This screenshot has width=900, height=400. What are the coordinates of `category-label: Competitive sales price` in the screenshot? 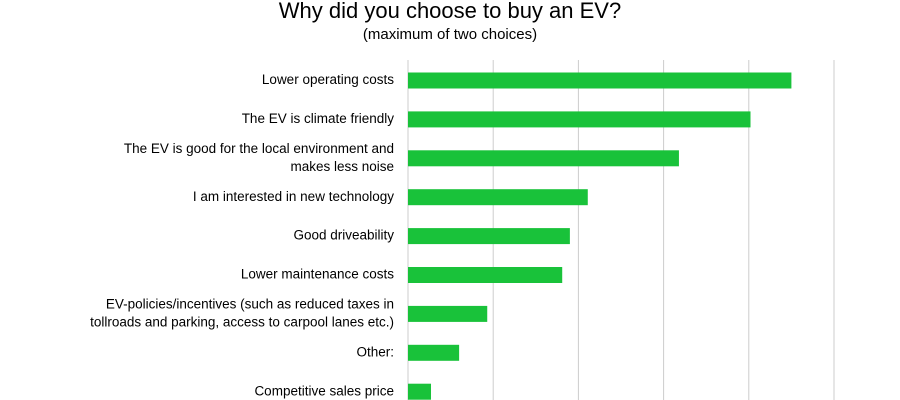 It's located at (324, 390).